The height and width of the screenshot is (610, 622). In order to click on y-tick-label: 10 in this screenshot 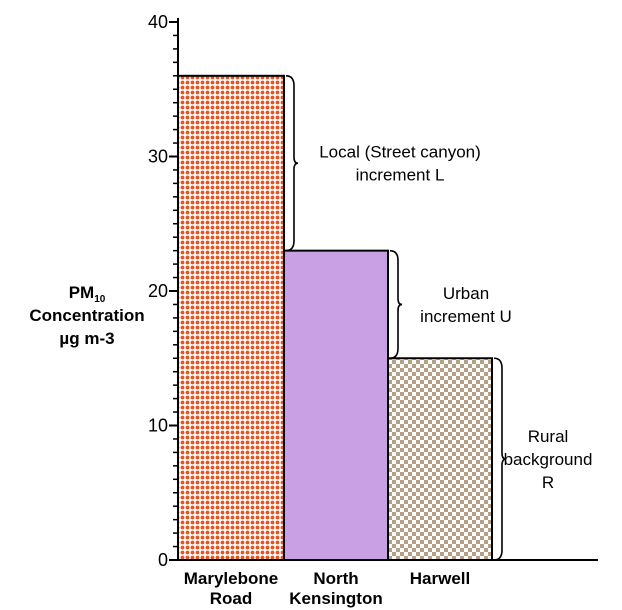, I will do `click(158, 426)`.